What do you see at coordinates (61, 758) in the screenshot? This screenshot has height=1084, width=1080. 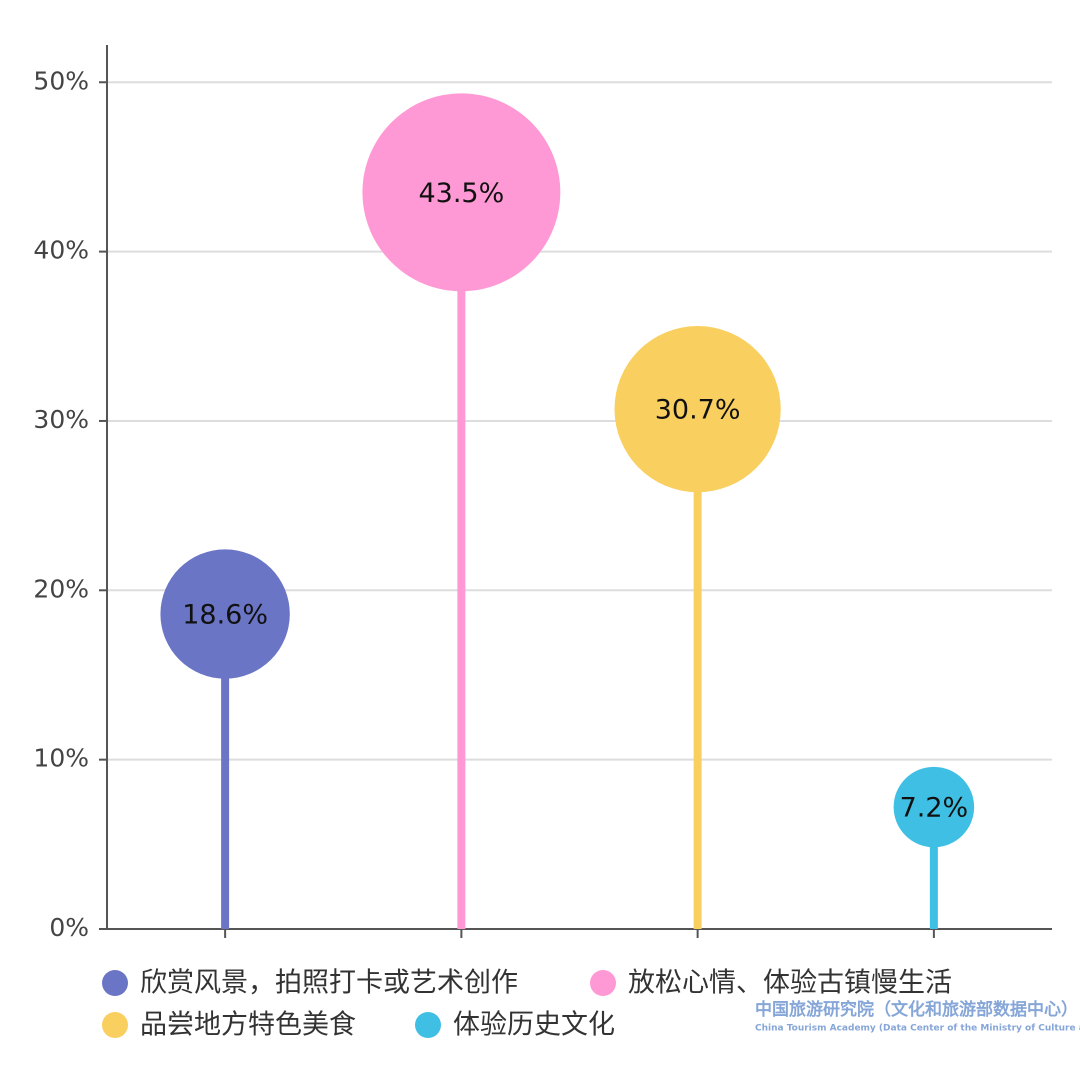 I see `y-tick-label: 10%` at bounding box center [61, 758].